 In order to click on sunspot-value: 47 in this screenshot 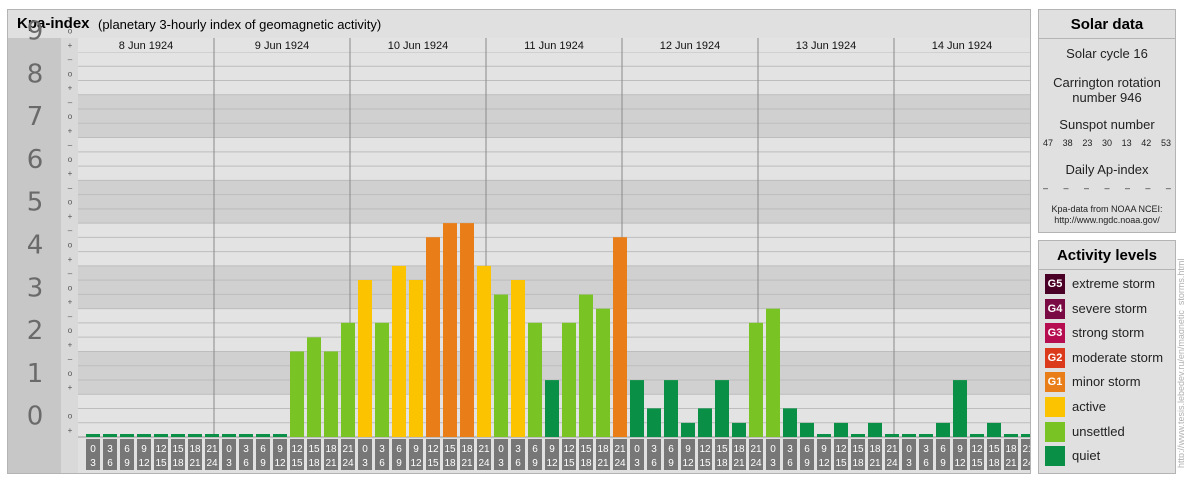, I will do `click(1048, 143)`.